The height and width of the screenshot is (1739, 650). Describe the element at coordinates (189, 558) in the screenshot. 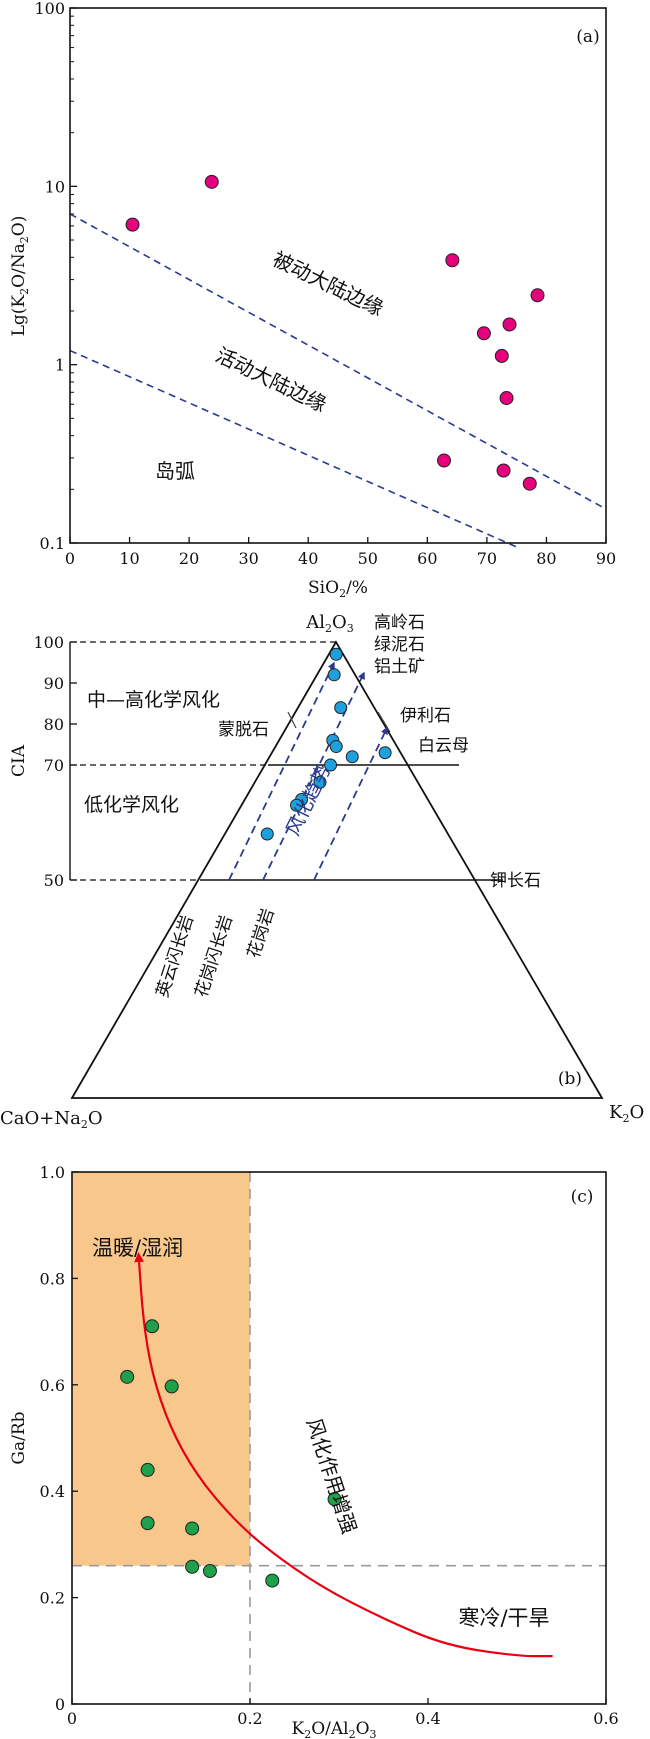

I see `x-tick-label: 20` at that location.